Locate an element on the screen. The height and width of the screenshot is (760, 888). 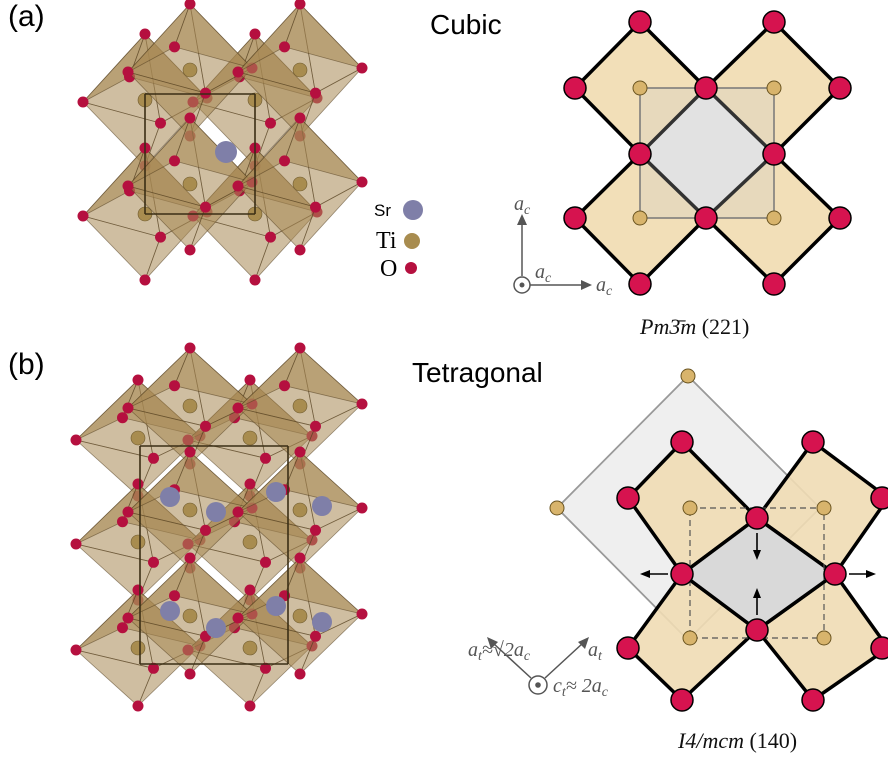
cubic-3d-structure is located at coordinates (222, 143).